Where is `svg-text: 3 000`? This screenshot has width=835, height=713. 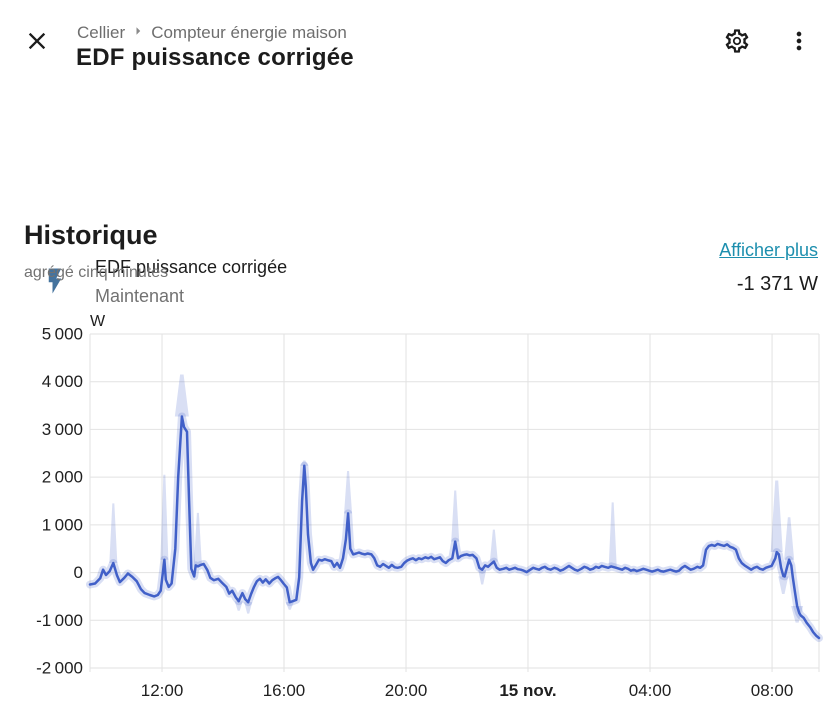 svg-text: 3 000 is located at coordinates (62, 429).